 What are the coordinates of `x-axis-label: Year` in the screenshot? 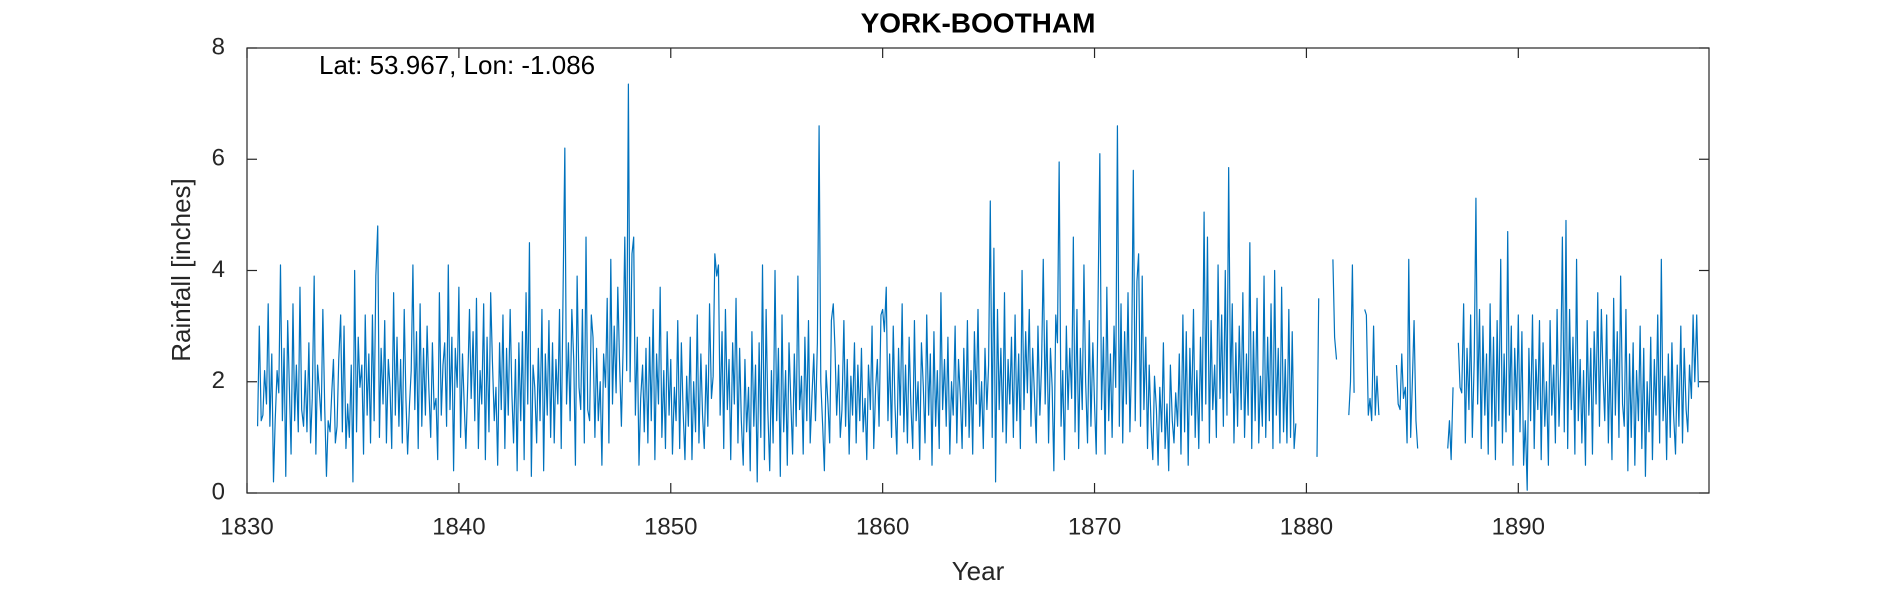 It's located at (978, 571).